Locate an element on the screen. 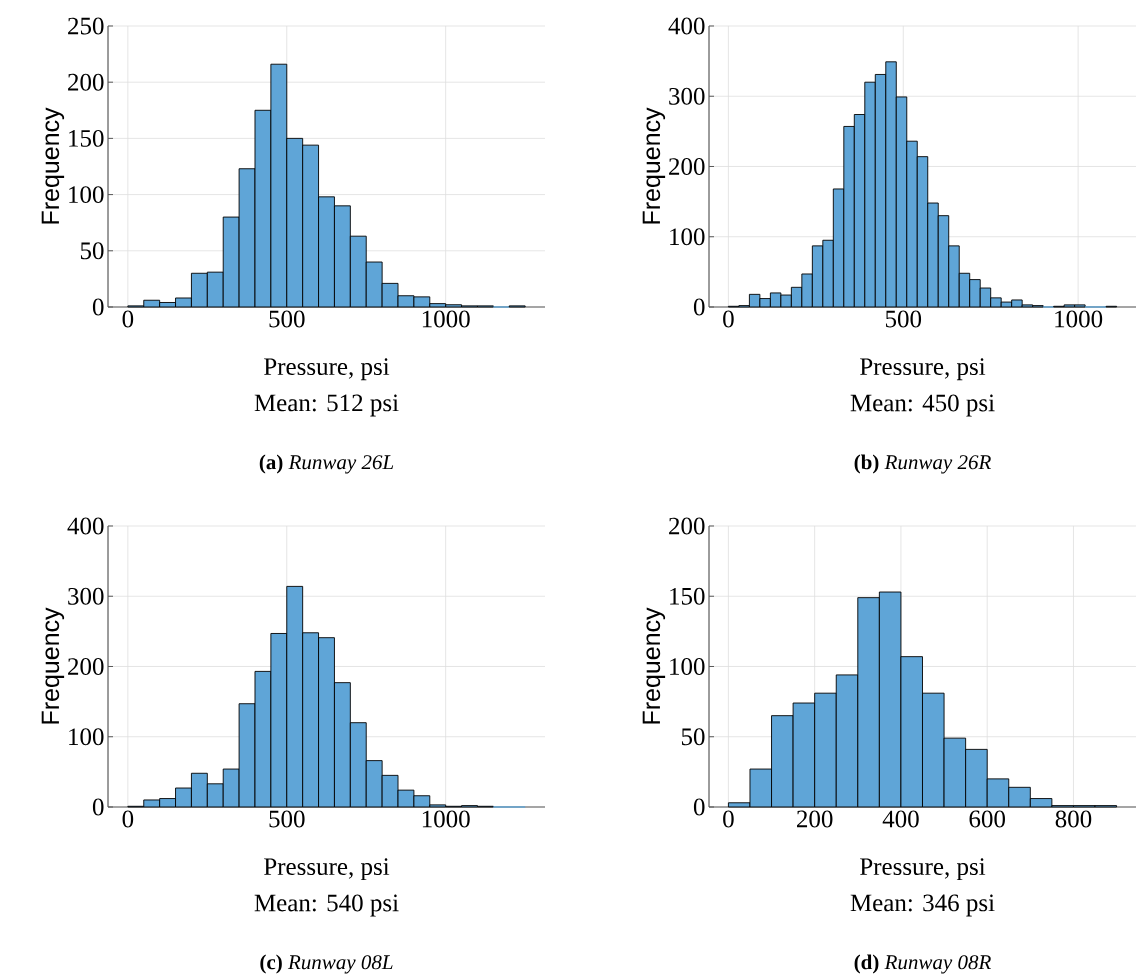 The height and width of the screenshot is (977, 1138). text: (b) Runway 26R is located at coordinates (922, 464).